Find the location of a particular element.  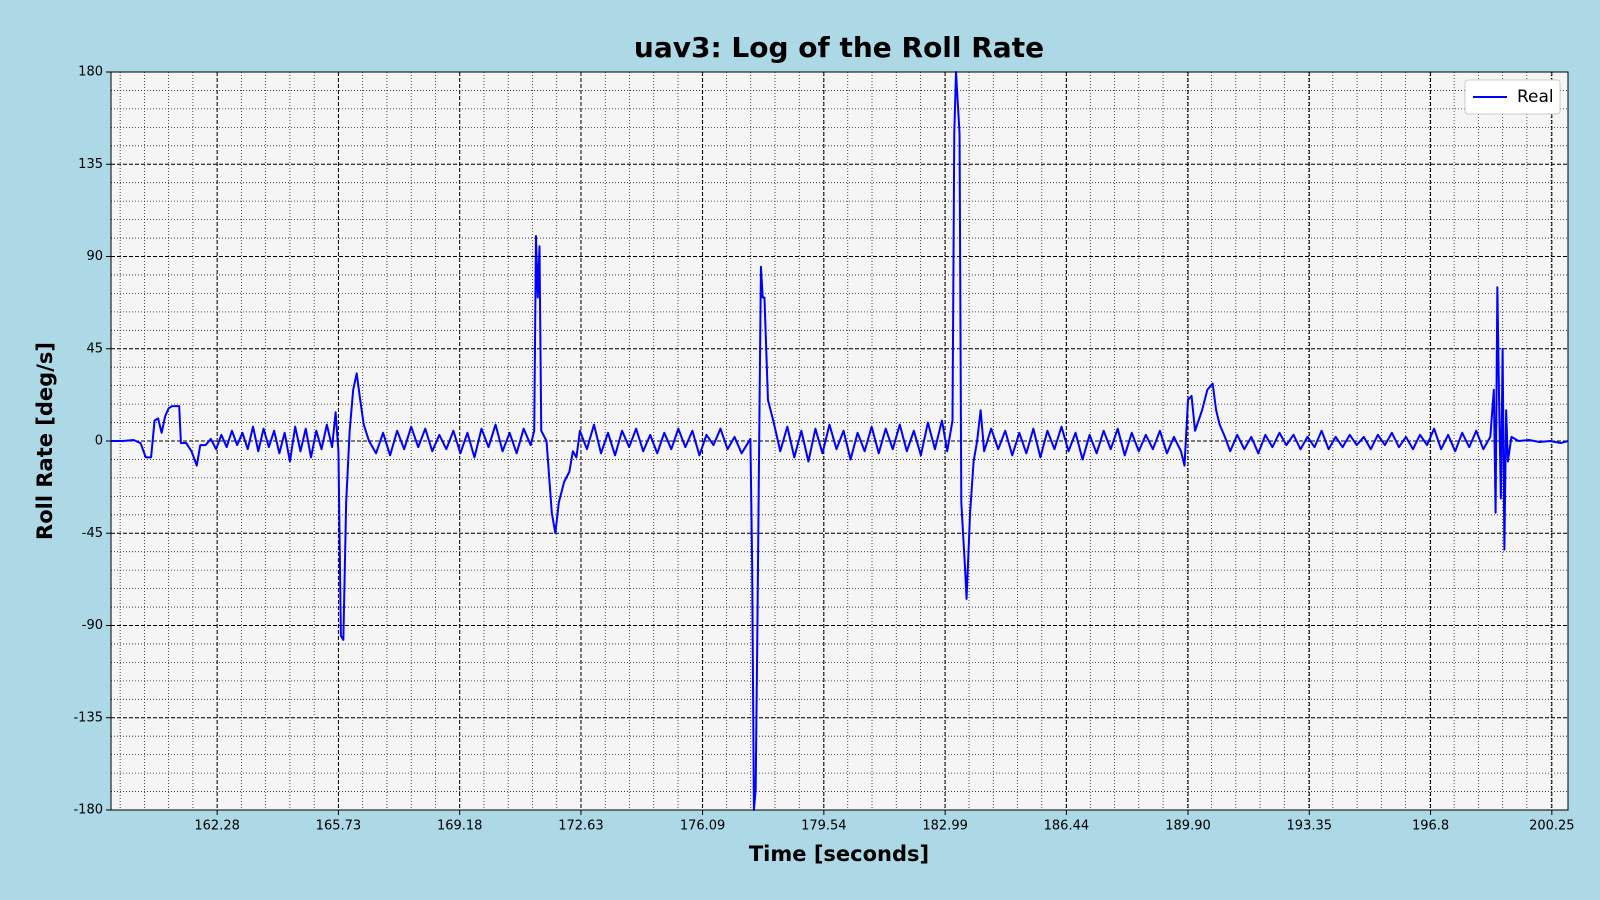

x-tick-label: 176.09 is located at coordinates (703, 826).